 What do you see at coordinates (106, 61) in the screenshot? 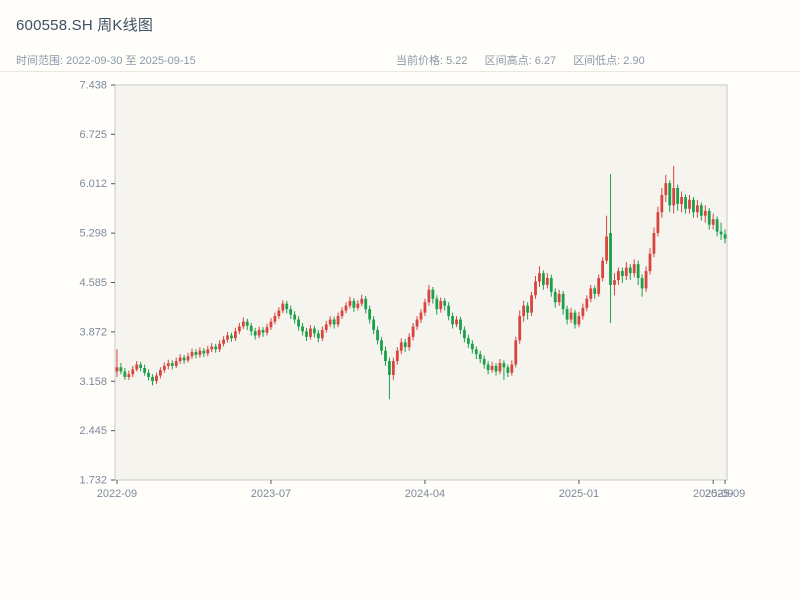
I see `time-range-label: 时间范围: 2022-09-30 至 2025-09-15` at bounding box center [106, 61].